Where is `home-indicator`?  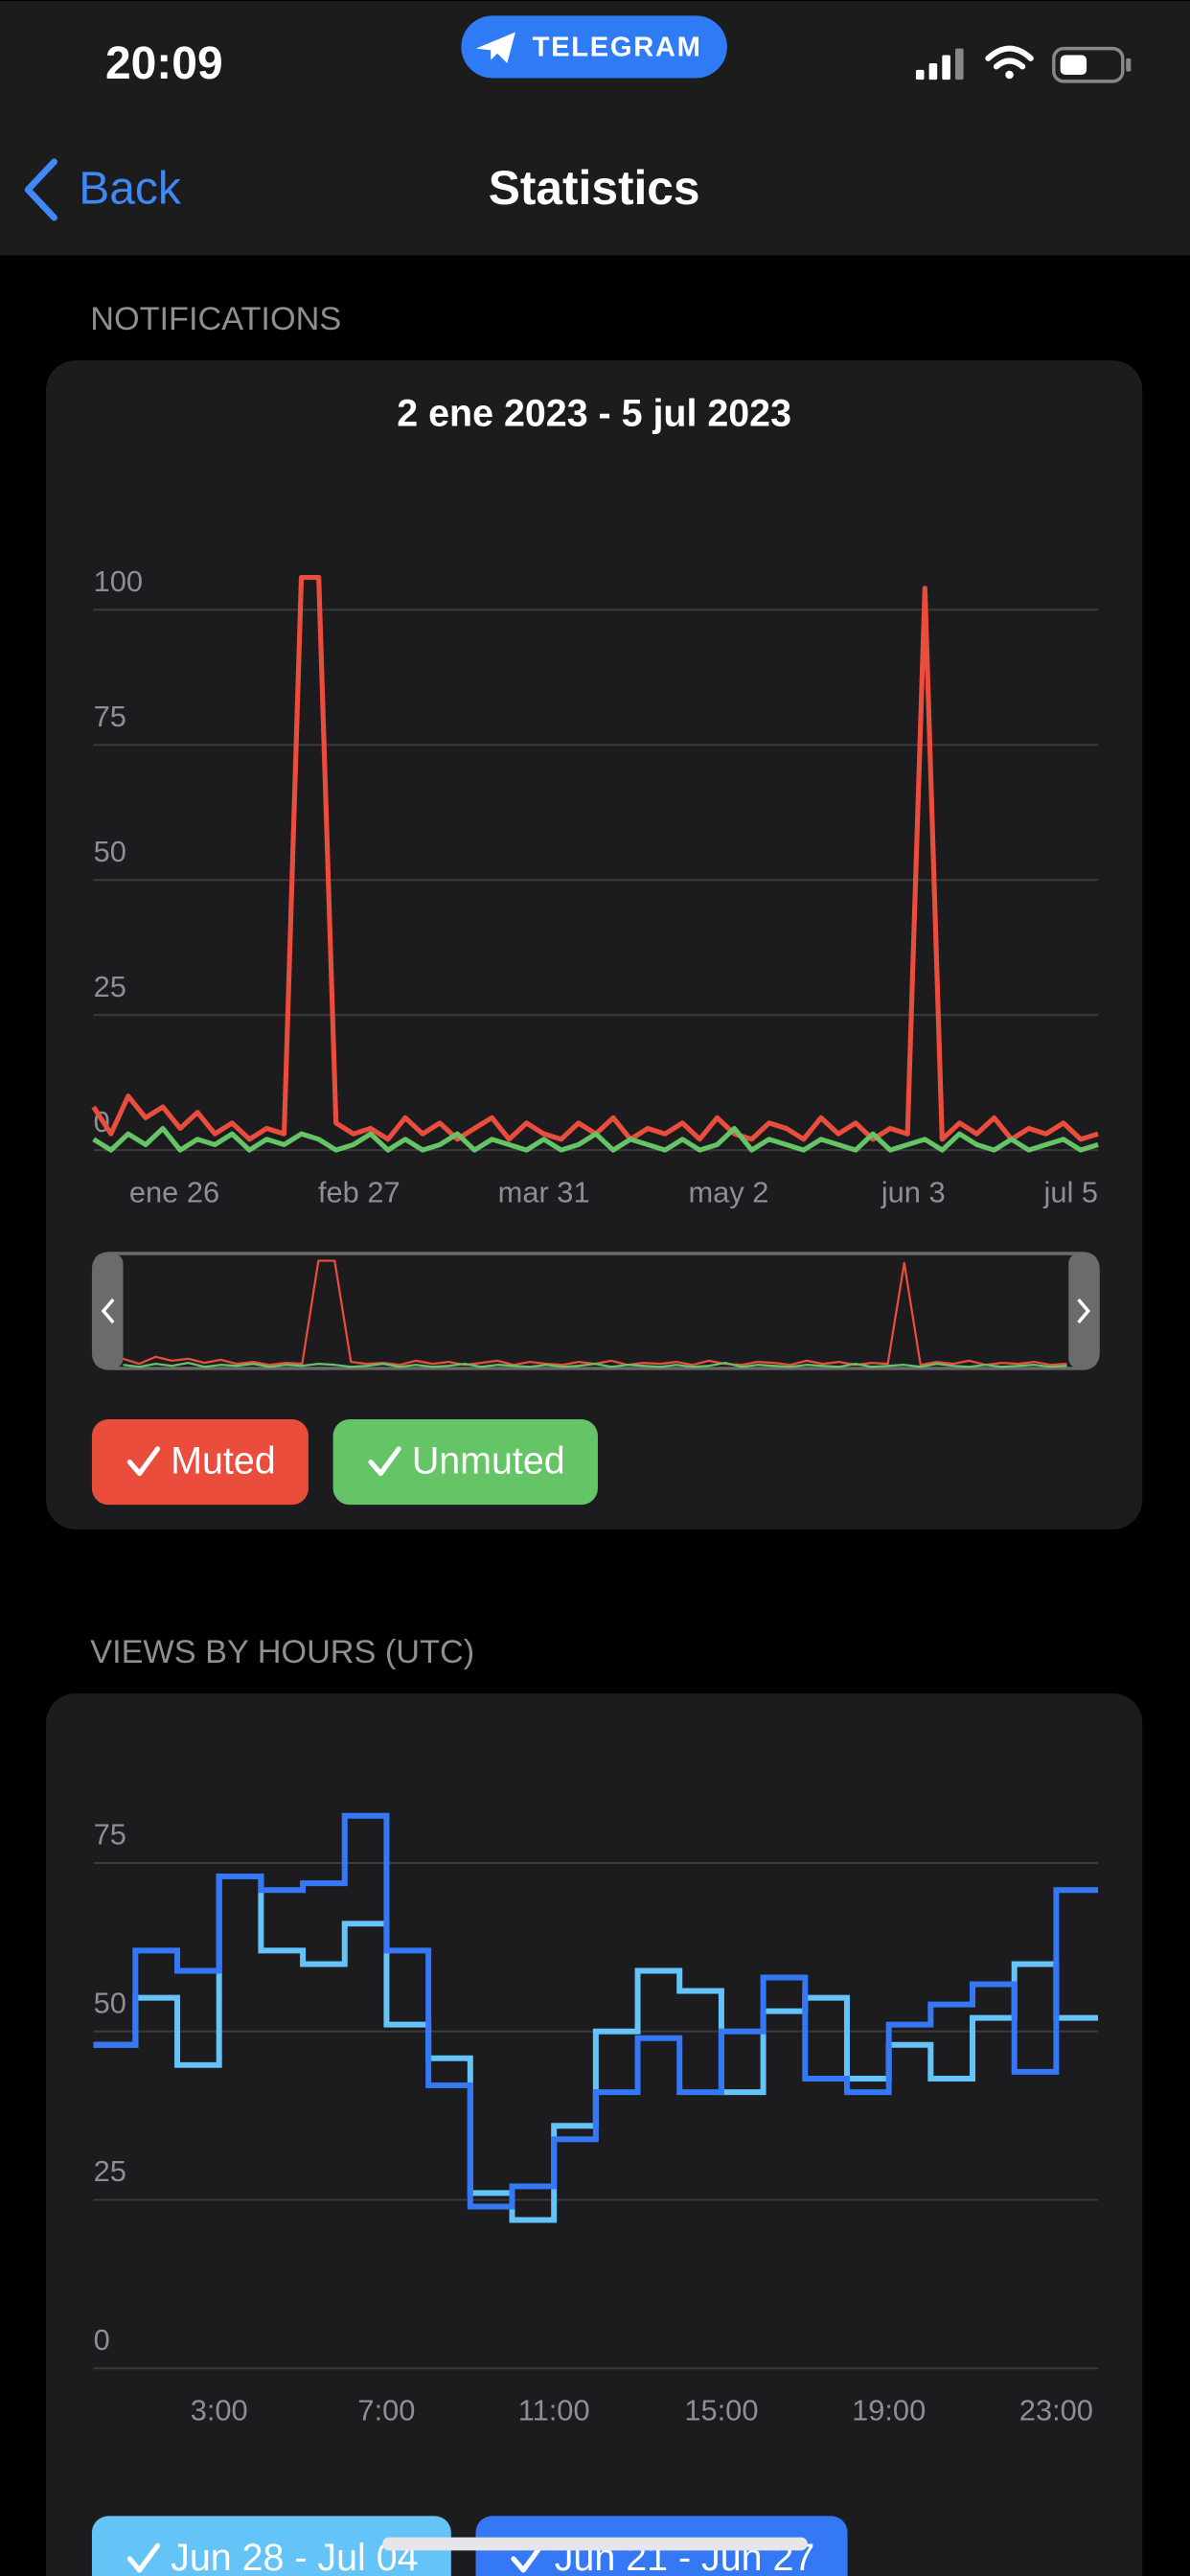
home-indicator is located at coordinates (595, 2544).